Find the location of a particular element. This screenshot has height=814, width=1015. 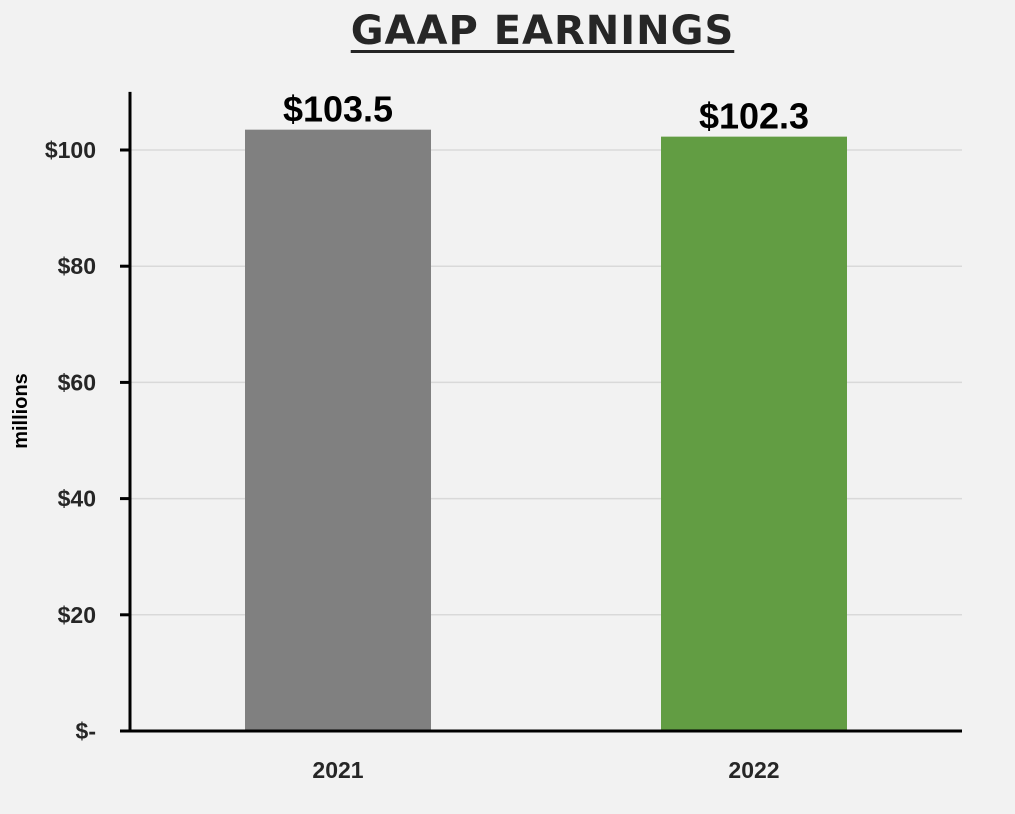

y-tick-label: $60 is located at coordinates (77, 382).